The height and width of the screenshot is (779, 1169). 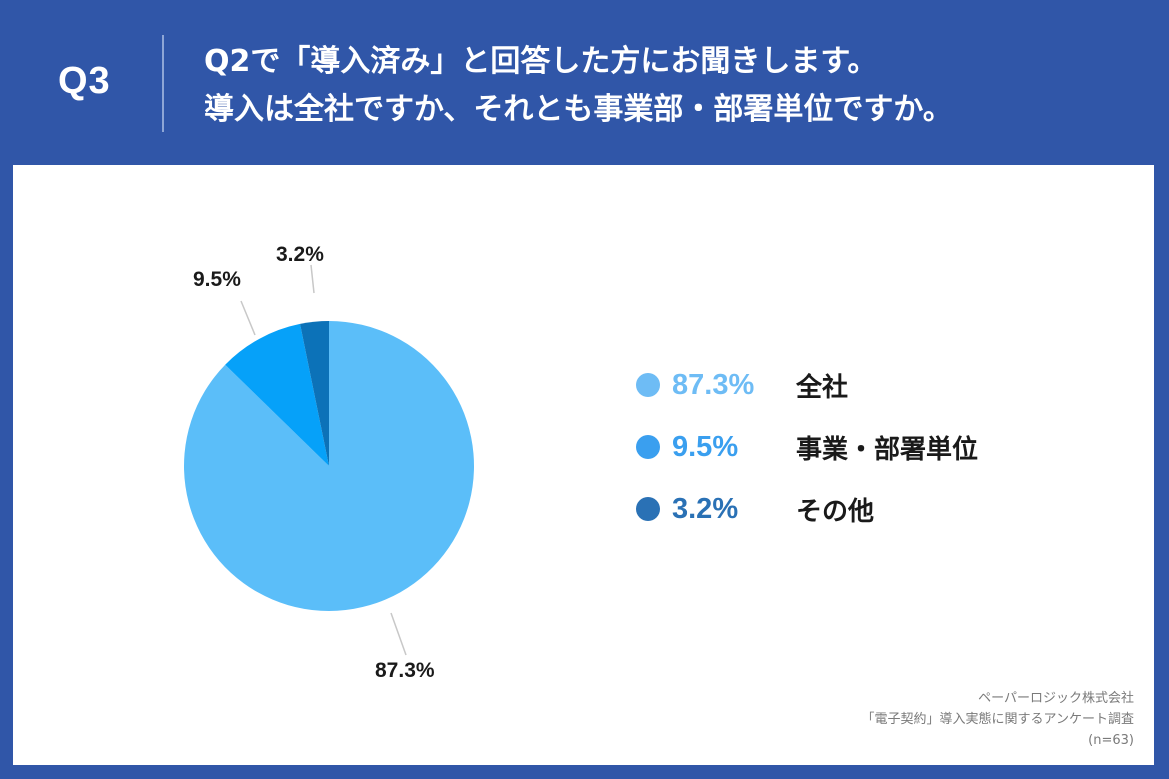 I want to click on legend-label: 全社, so click(x=822, y=387).